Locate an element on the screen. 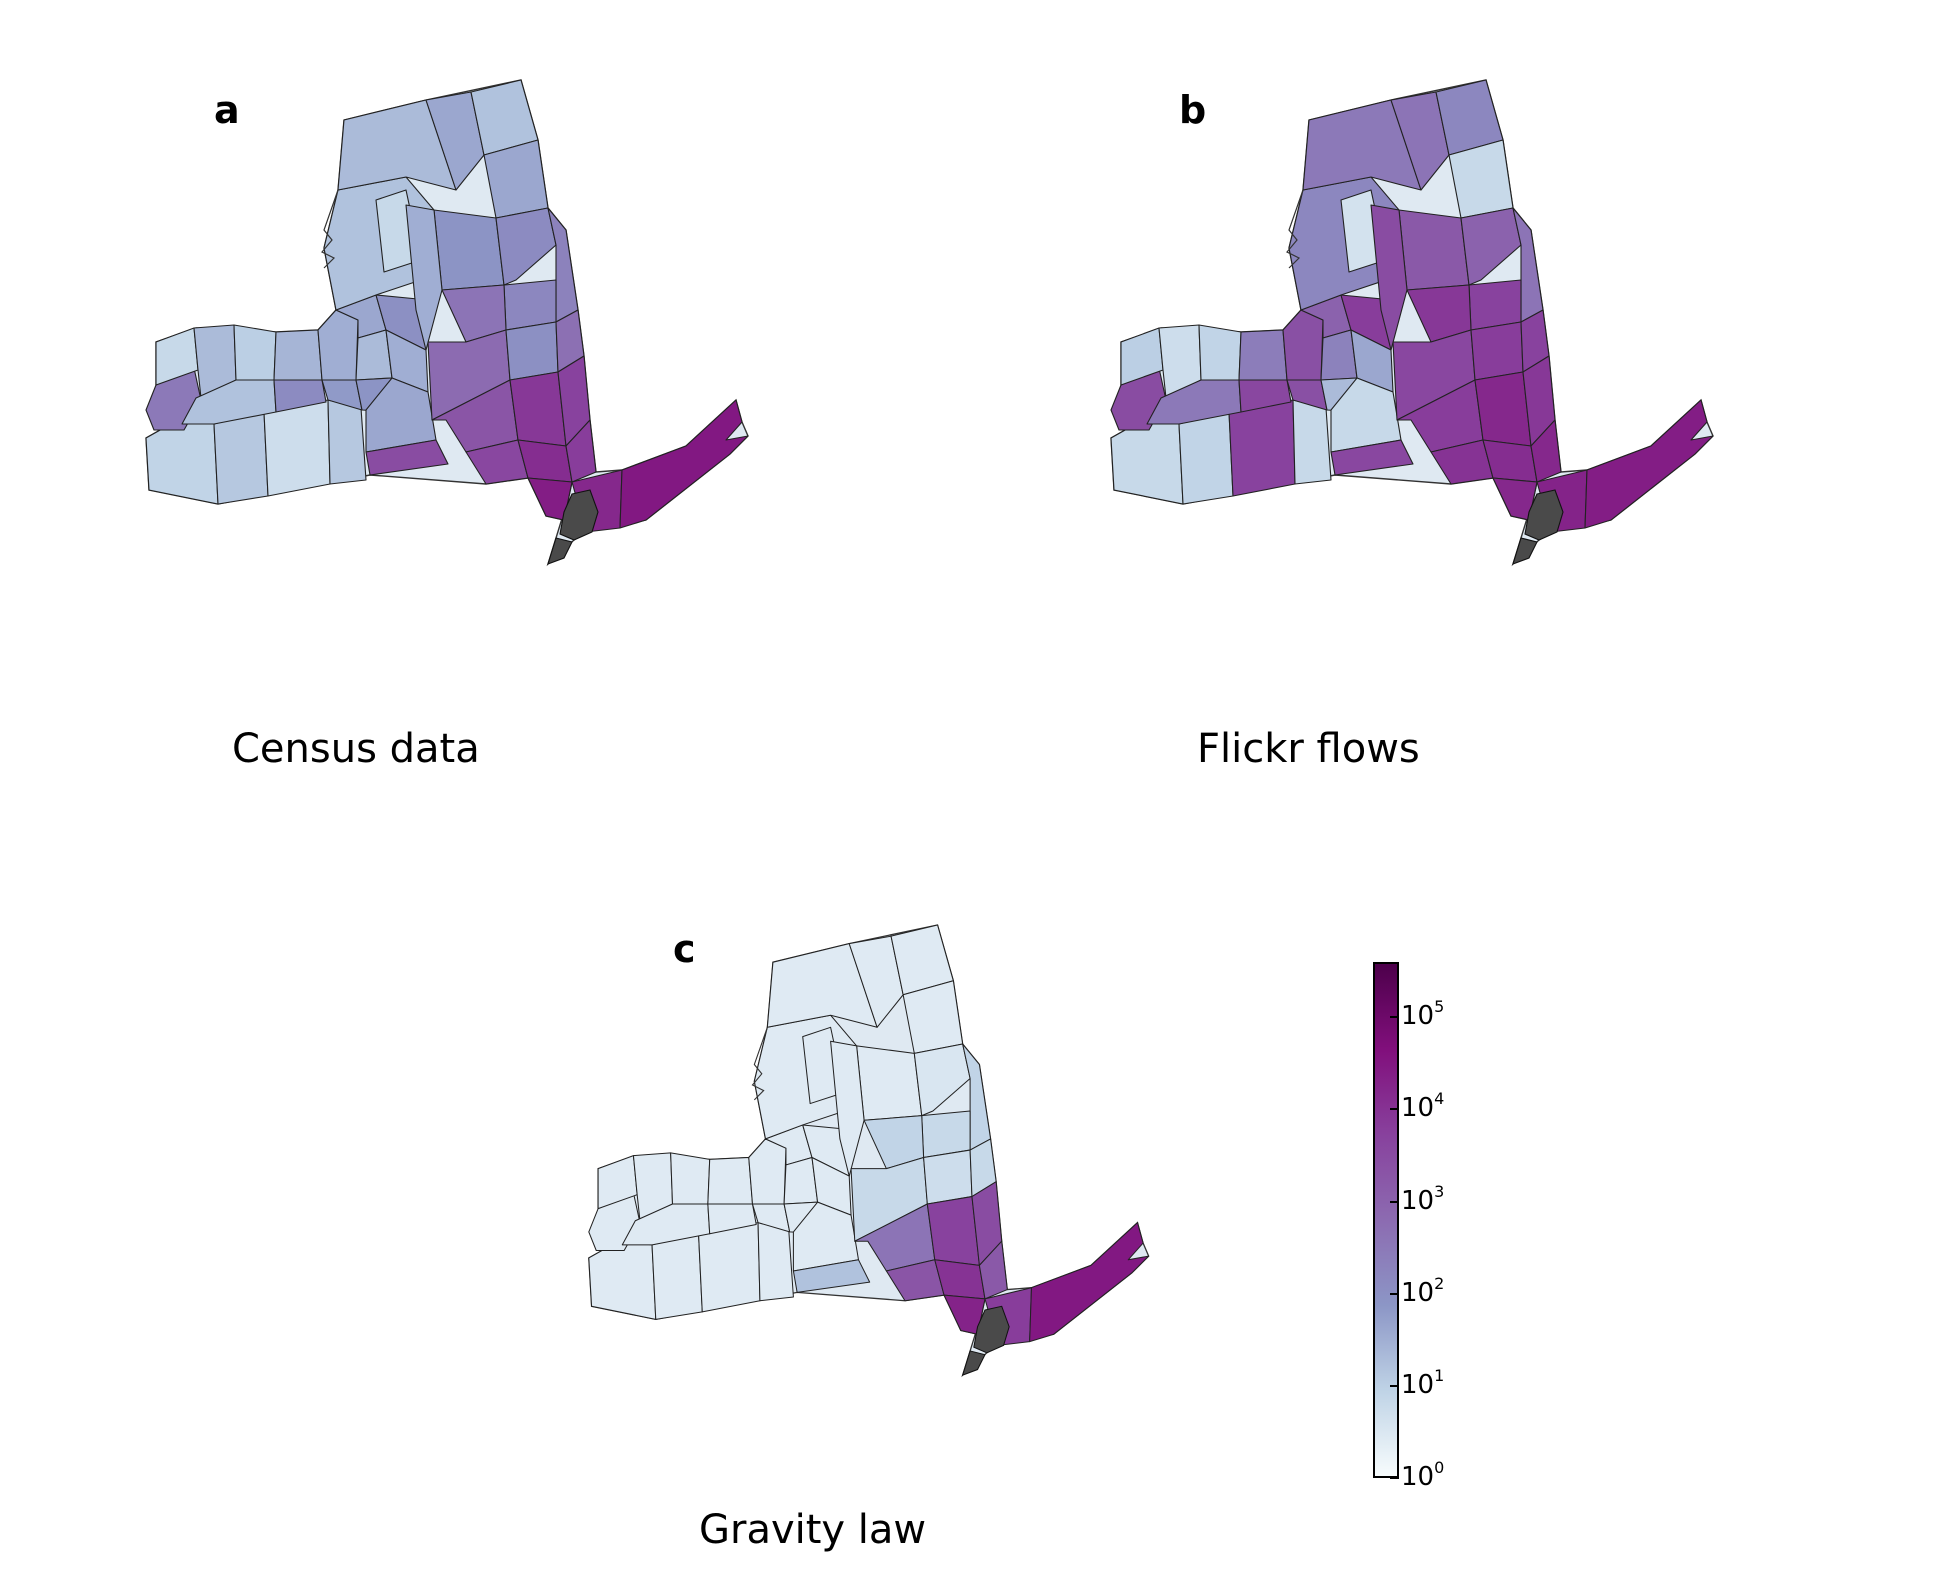 The width and height of the screenshot is (1949, 1594). colorbar-tick-label: 10⁵ is located at coordinates (1422, 1014).